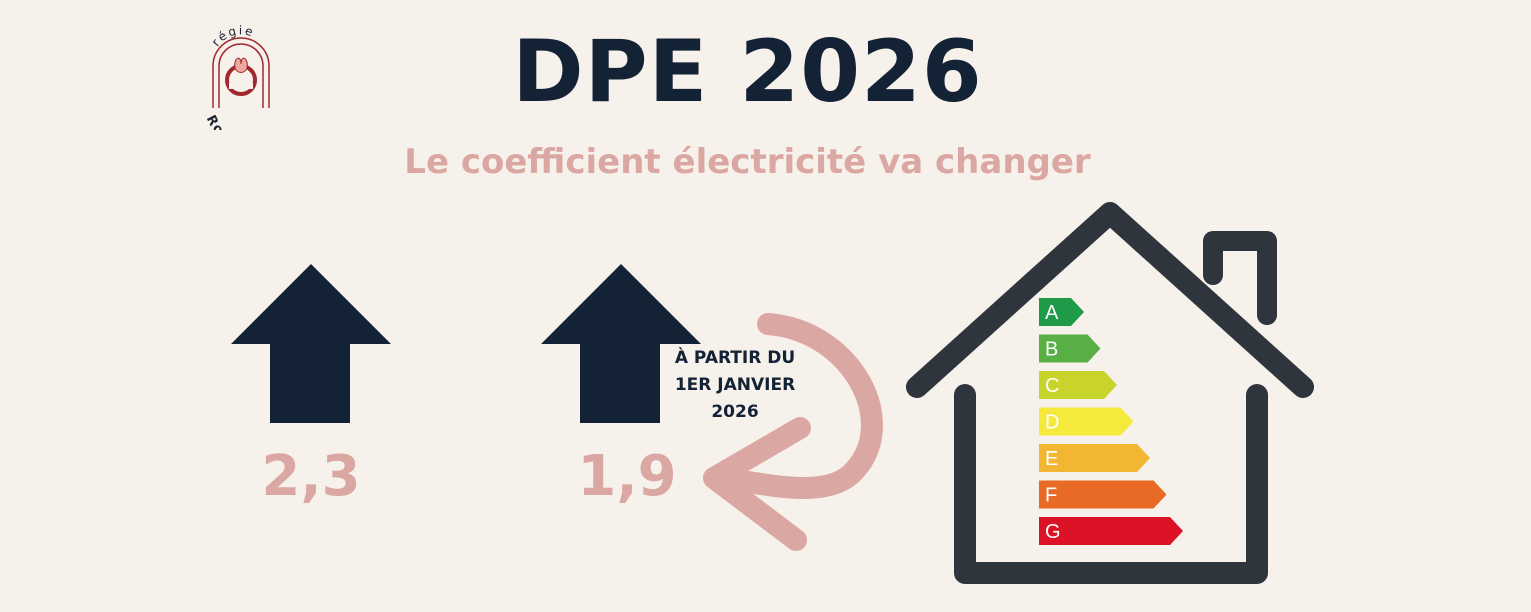 The height and width of the screenshot is (612, 1531). I want to click on energy-rating-b: B, so click(1070, 348).